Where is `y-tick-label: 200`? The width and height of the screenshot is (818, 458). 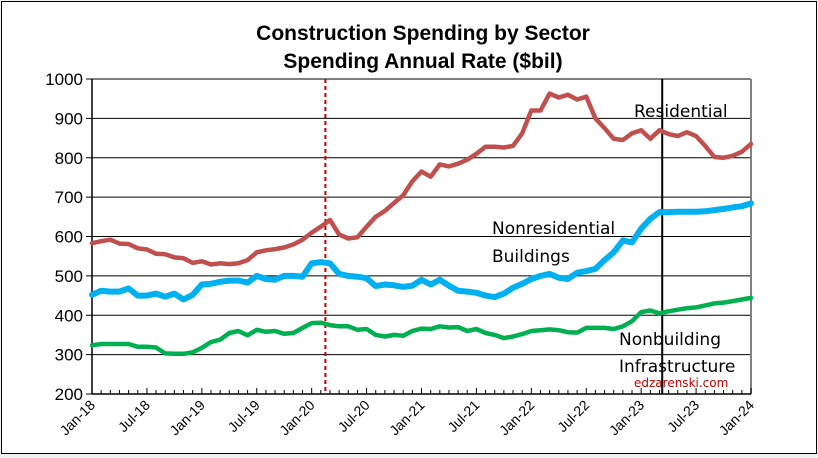
y-tick-label: 200 is located at coordinates (69, 394).